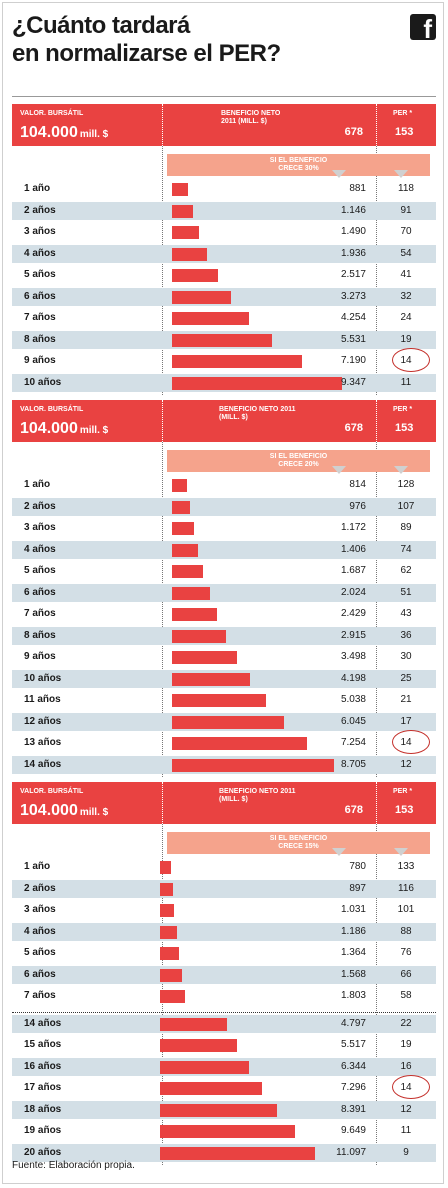 This screenshot has width=448, height=1188. I want to click on row-per-value: 74, so click(406, 549).